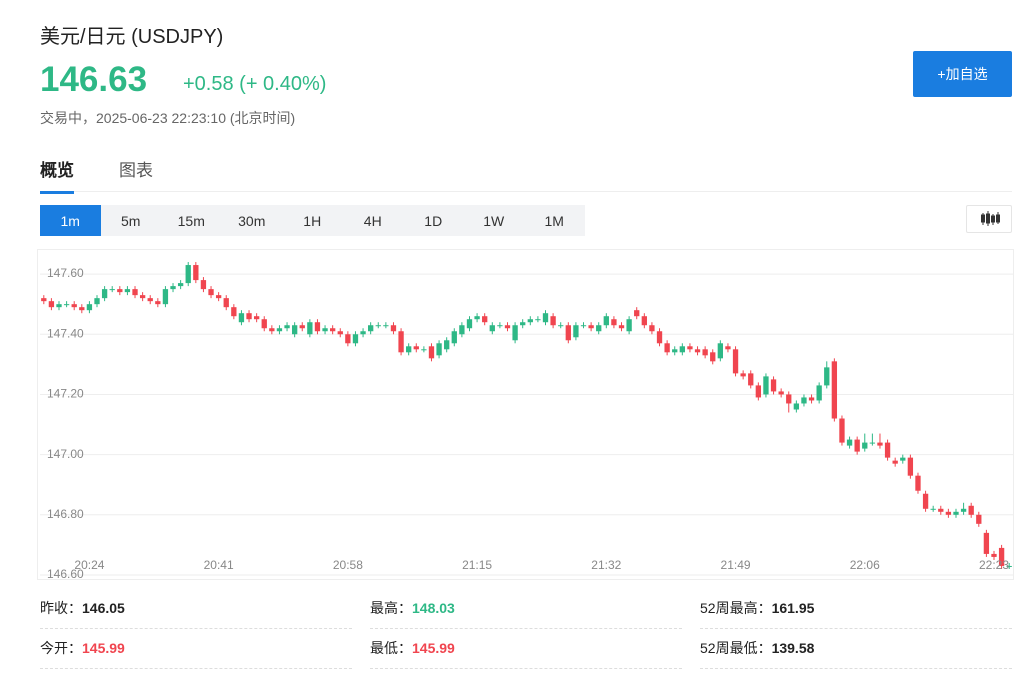 The height and width of the screenshot is (695, 1031). Describe the element at coordinates (433, 608) in the screenshot. I see `stat-value: 148.03` at that location.